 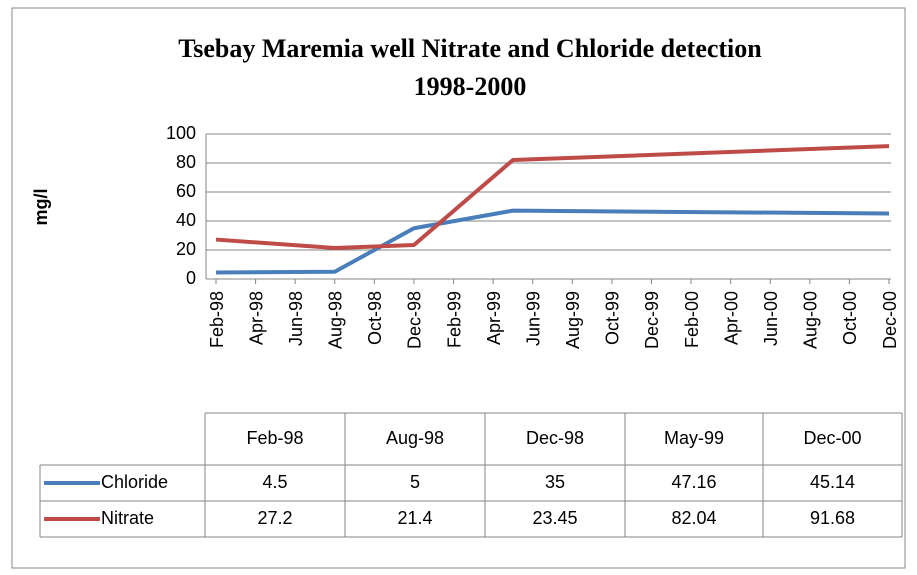 I want to click on table-cell: 27.2, so click(x=274, y=518).